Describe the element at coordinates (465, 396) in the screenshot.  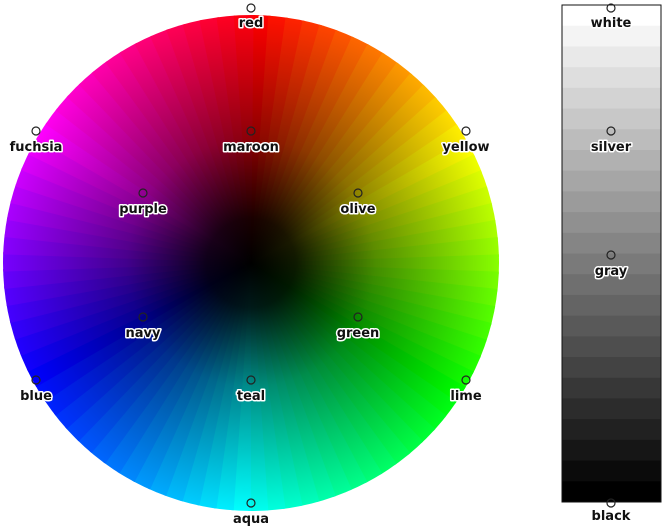
I see `label-lime: lime` at that location.